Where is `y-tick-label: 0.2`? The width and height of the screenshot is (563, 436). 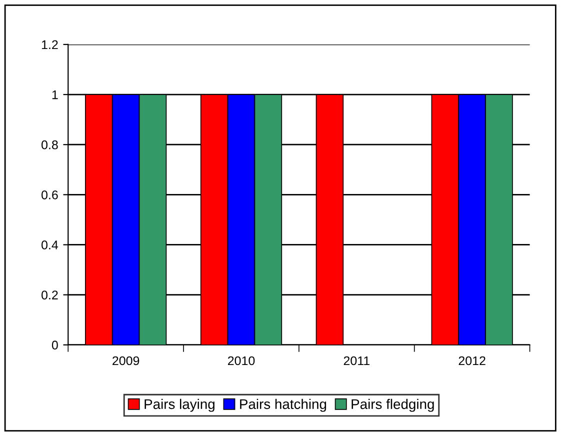 y-tick-label: 0.2 is located at coordinates (50, 295).